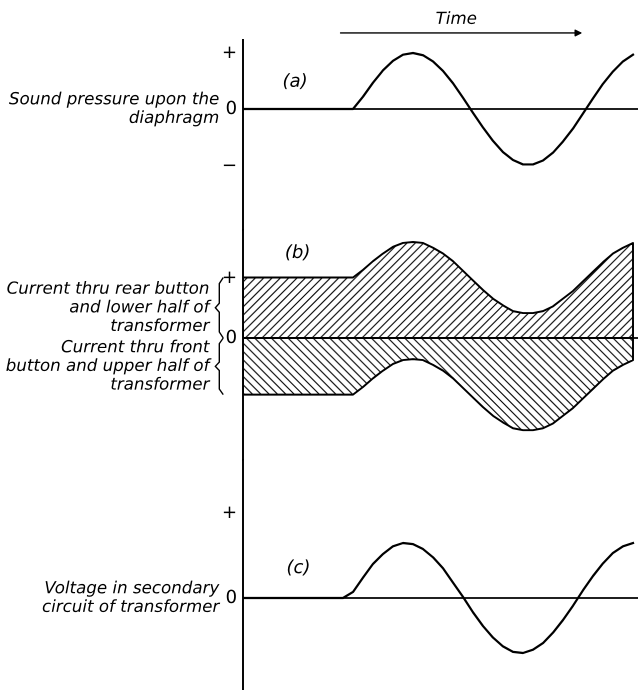 The image size is (638, 690). I want to click on series-label: Current thru front button and upper half of transformer, so click(109, 365).